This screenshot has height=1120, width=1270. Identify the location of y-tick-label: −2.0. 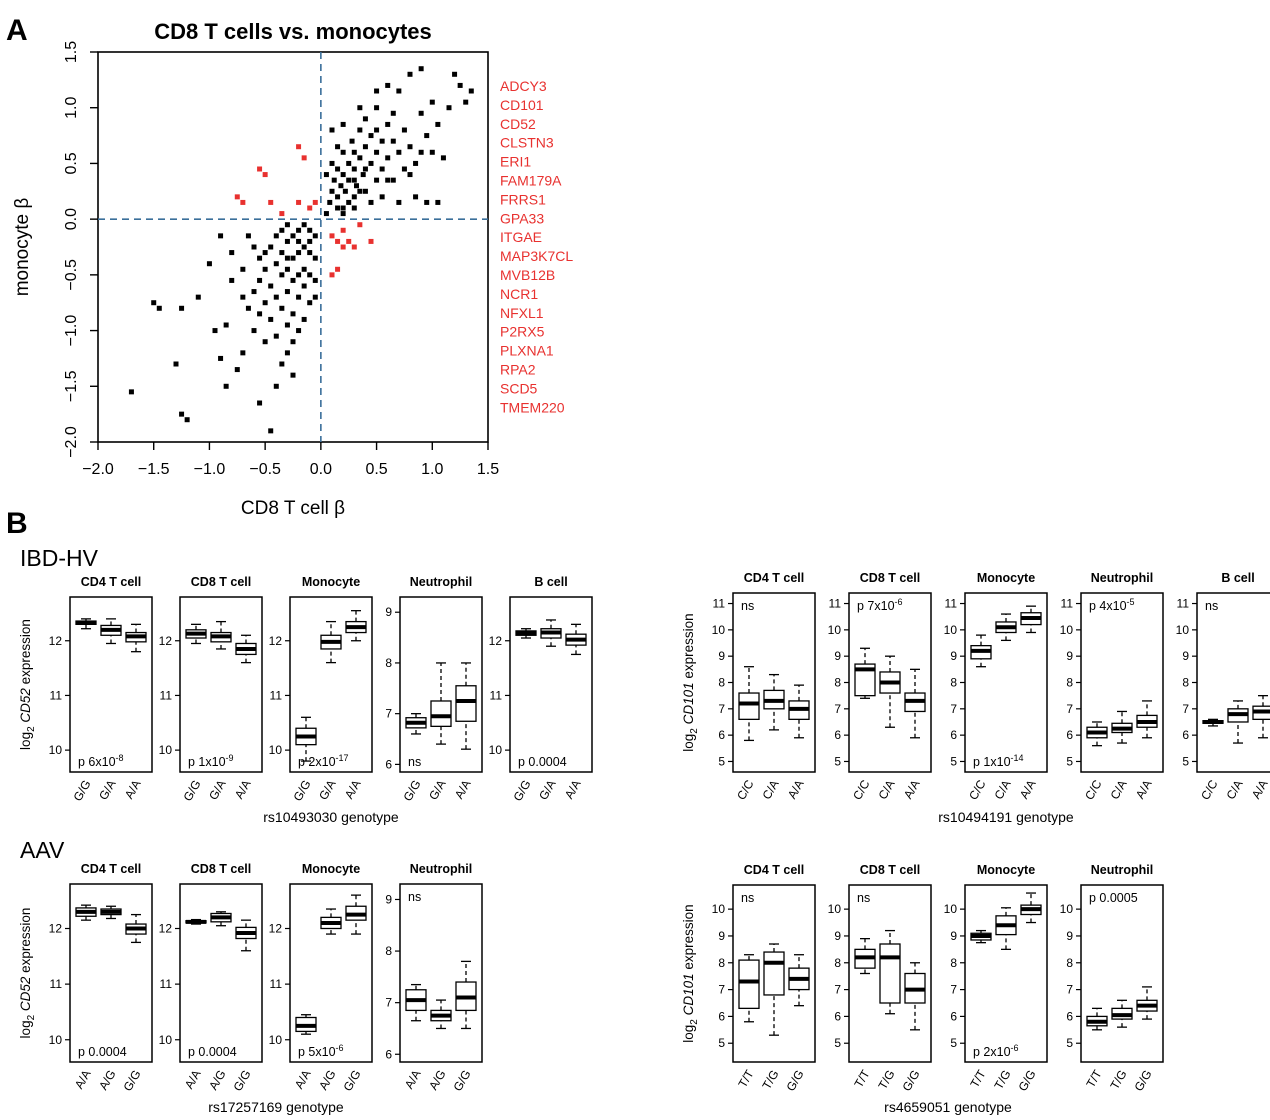
(71, 442).